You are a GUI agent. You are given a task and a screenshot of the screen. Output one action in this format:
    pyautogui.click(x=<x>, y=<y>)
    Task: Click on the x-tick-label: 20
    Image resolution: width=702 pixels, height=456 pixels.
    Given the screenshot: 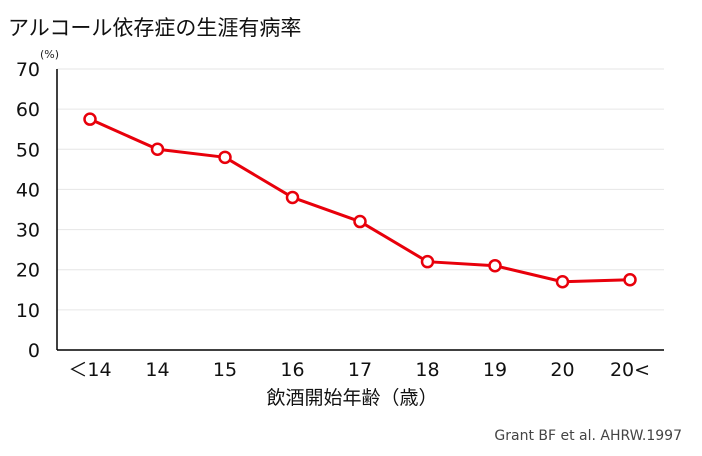 What is the action you would take?
    pyautogui.click(x=562, y=370)
    